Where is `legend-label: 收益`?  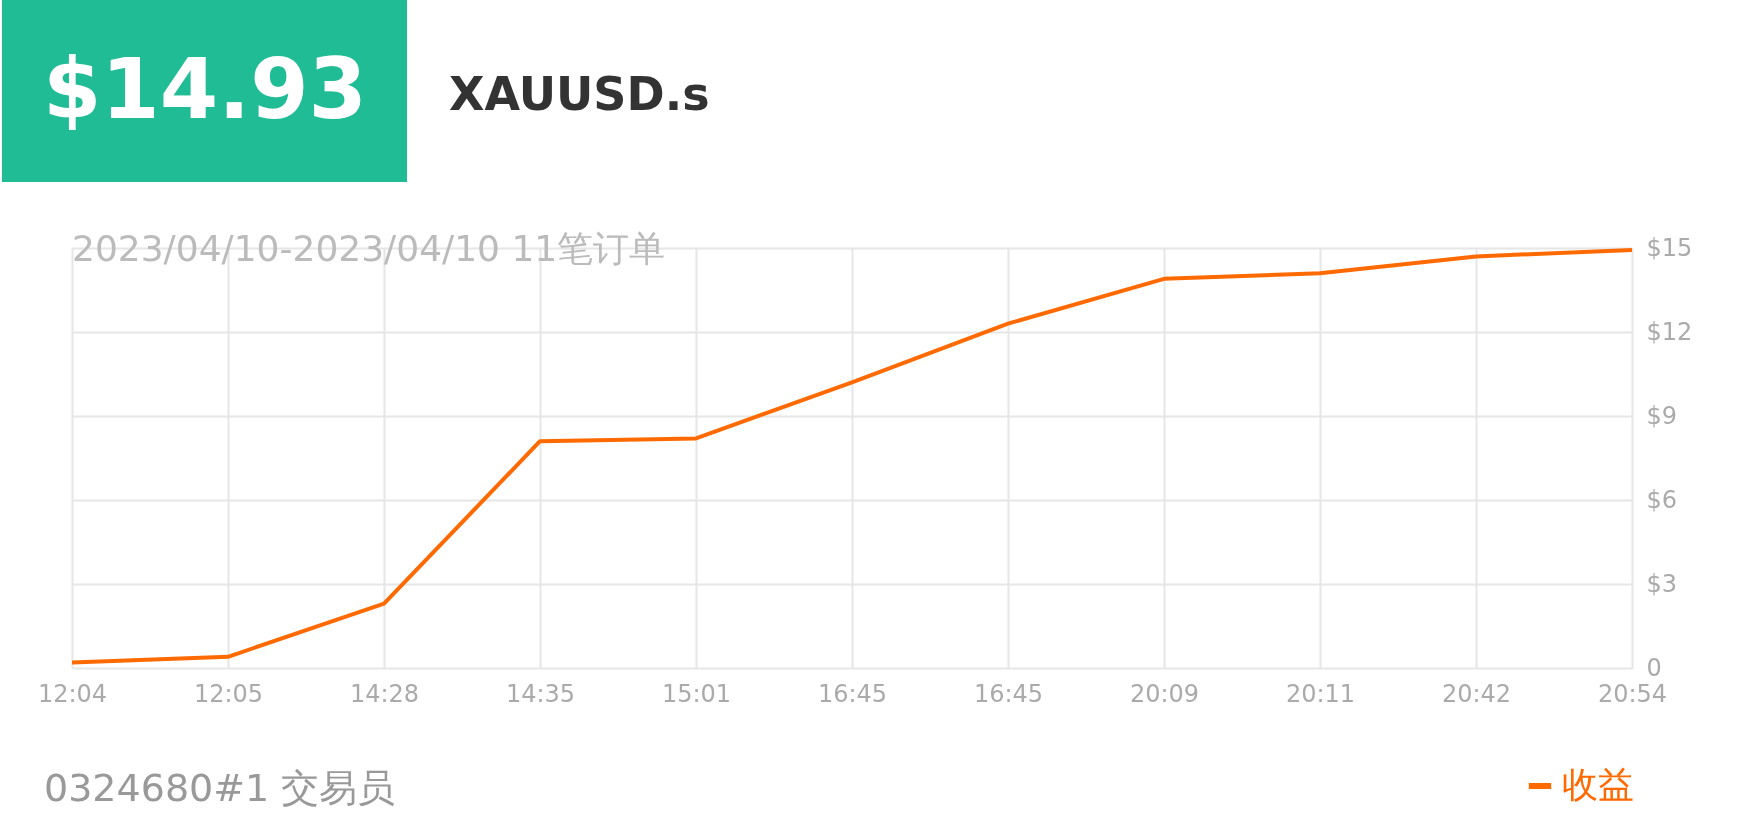 legend-label: 收益 is located at coordinates (1598, 784).